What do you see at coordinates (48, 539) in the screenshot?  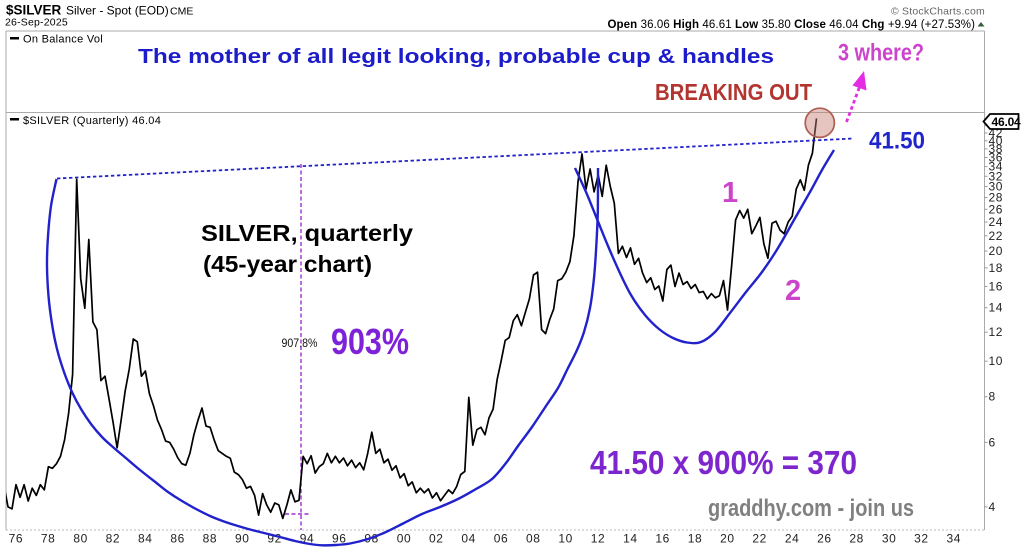 I see `svg-text: 78` at bounding box center [48, 539].